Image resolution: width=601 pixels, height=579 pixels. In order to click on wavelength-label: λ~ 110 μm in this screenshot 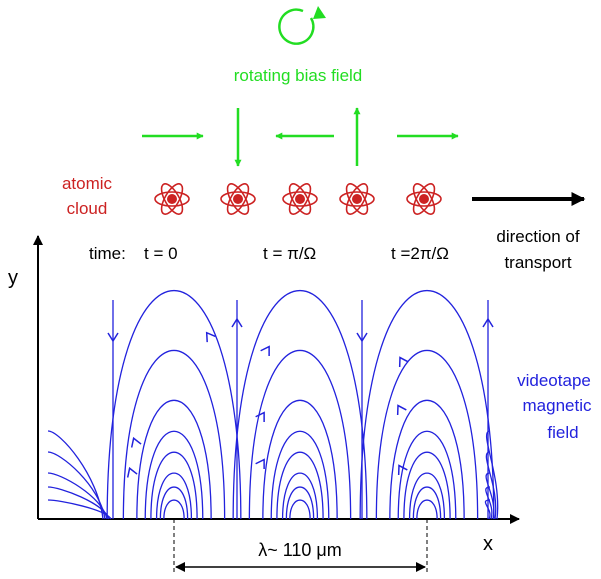, I will do `click(300, 550)`.